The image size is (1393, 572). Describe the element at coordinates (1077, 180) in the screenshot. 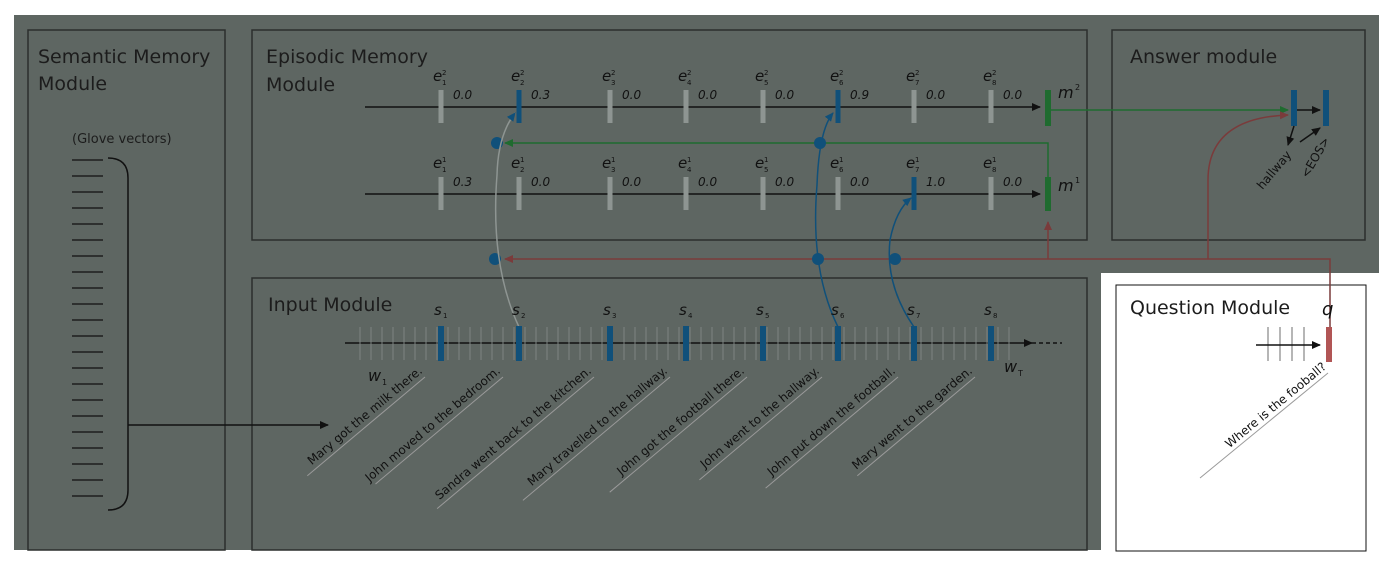

I see `memory1-superscript: 1` at that location.